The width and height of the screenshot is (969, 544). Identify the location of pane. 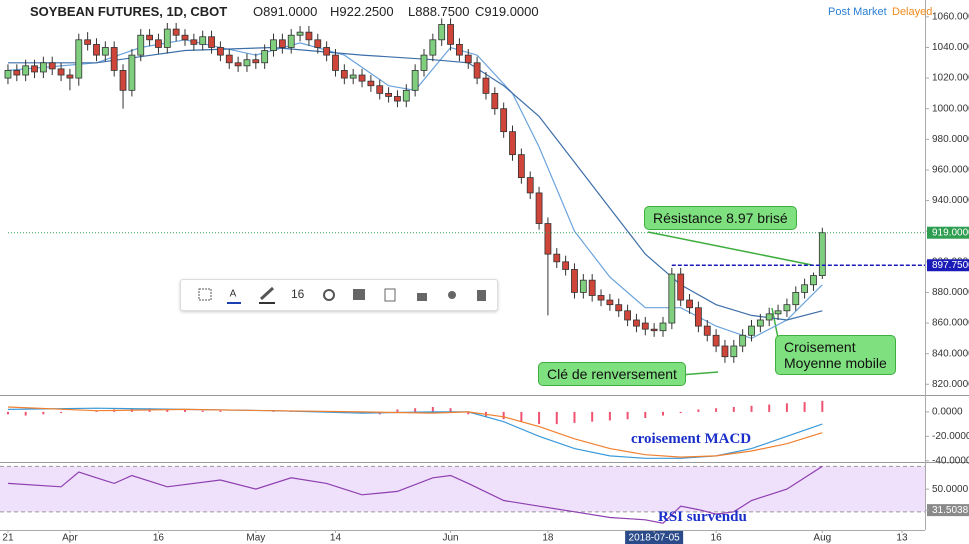
(415, 429).